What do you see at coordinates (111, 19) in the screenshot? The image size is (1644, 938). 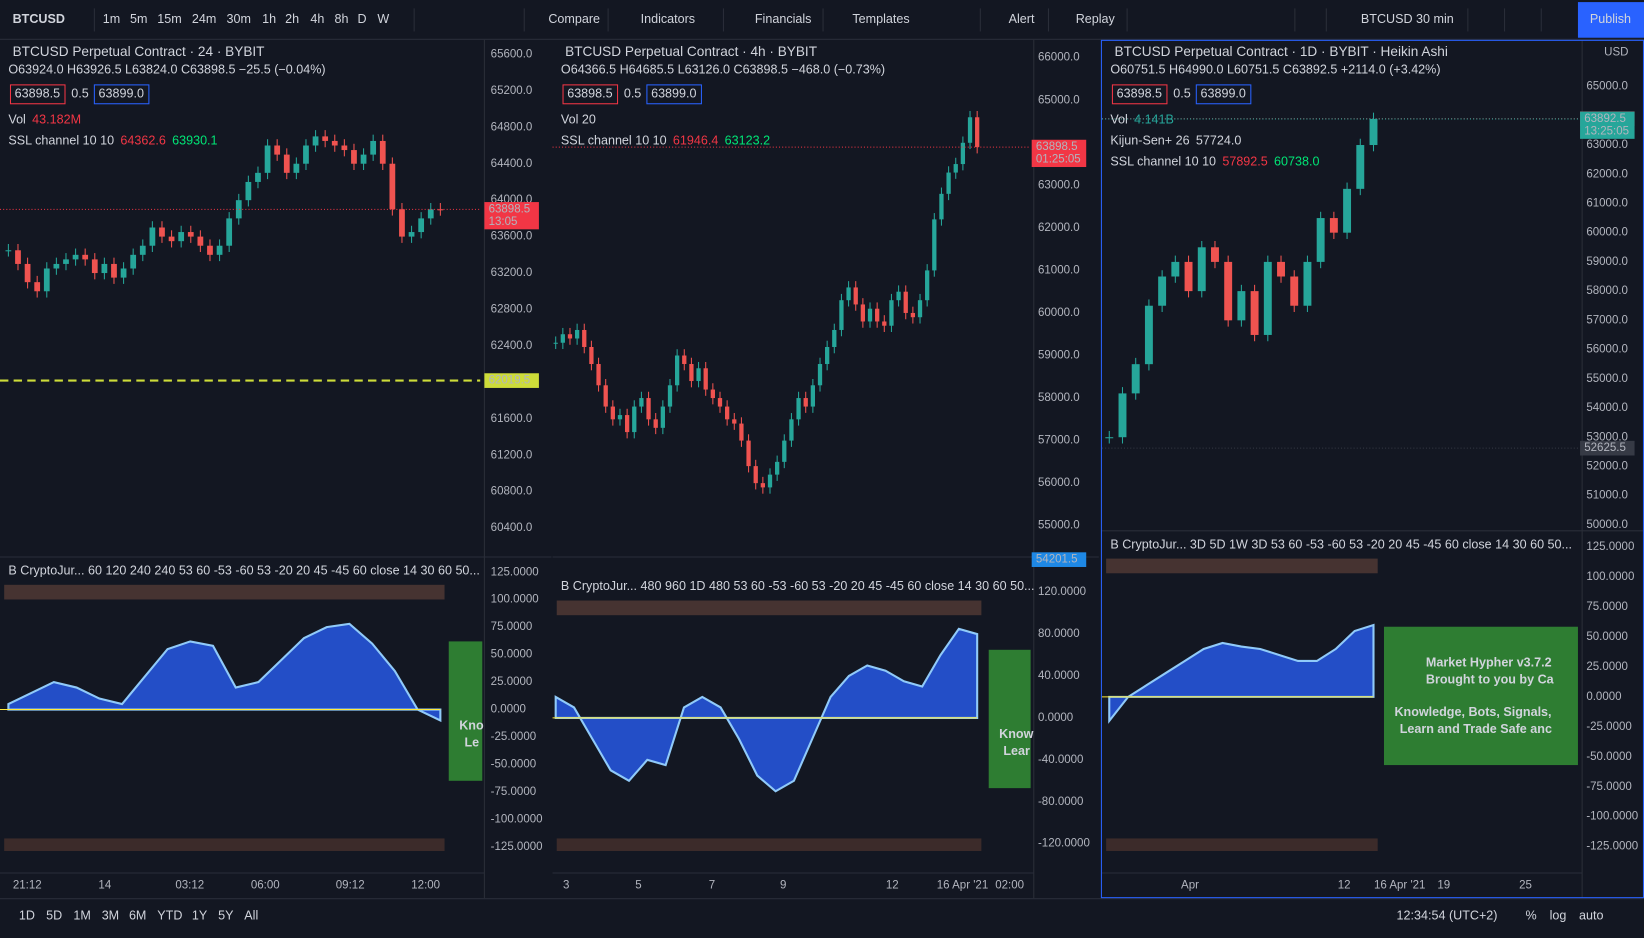 I see `interval: 1m` at bounding box center [111, 19].